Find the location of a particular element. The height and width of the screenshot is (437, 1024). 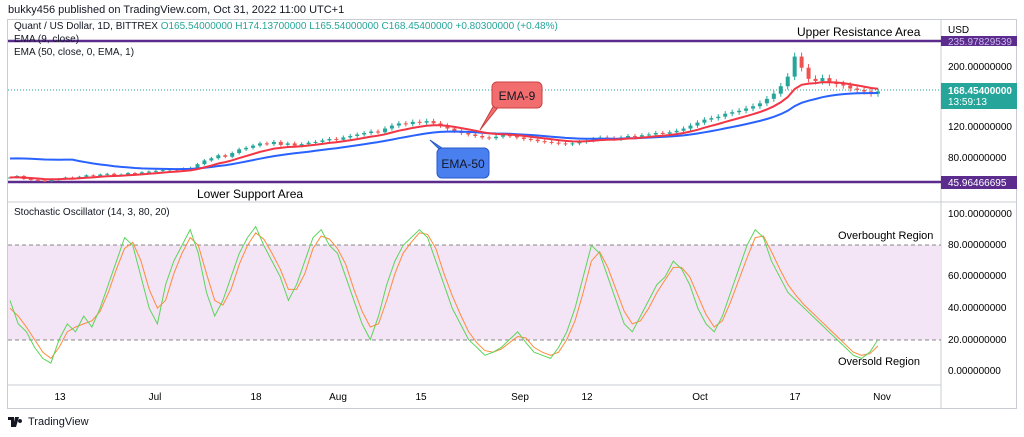

time-label: Nov is located at coordinates (882, 397).